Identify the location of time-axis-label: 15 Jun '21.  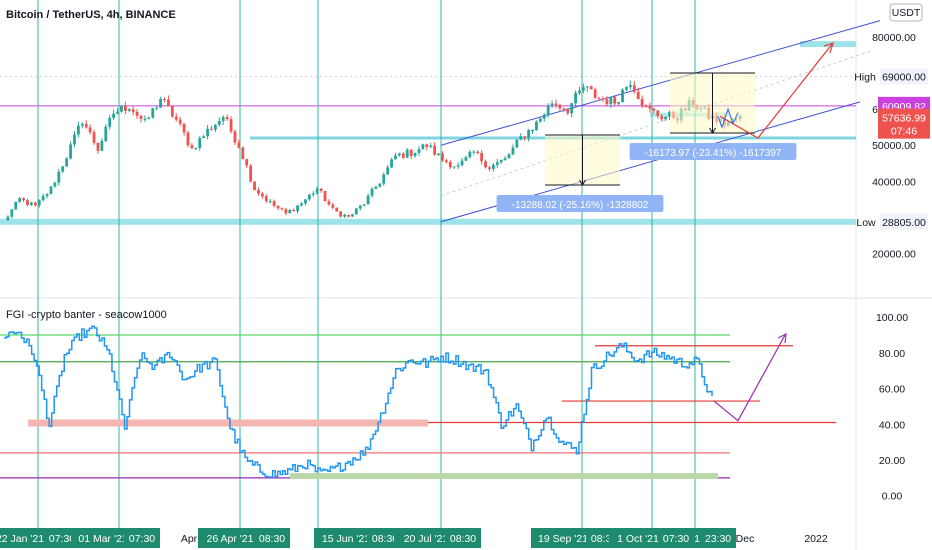
(346, 539).